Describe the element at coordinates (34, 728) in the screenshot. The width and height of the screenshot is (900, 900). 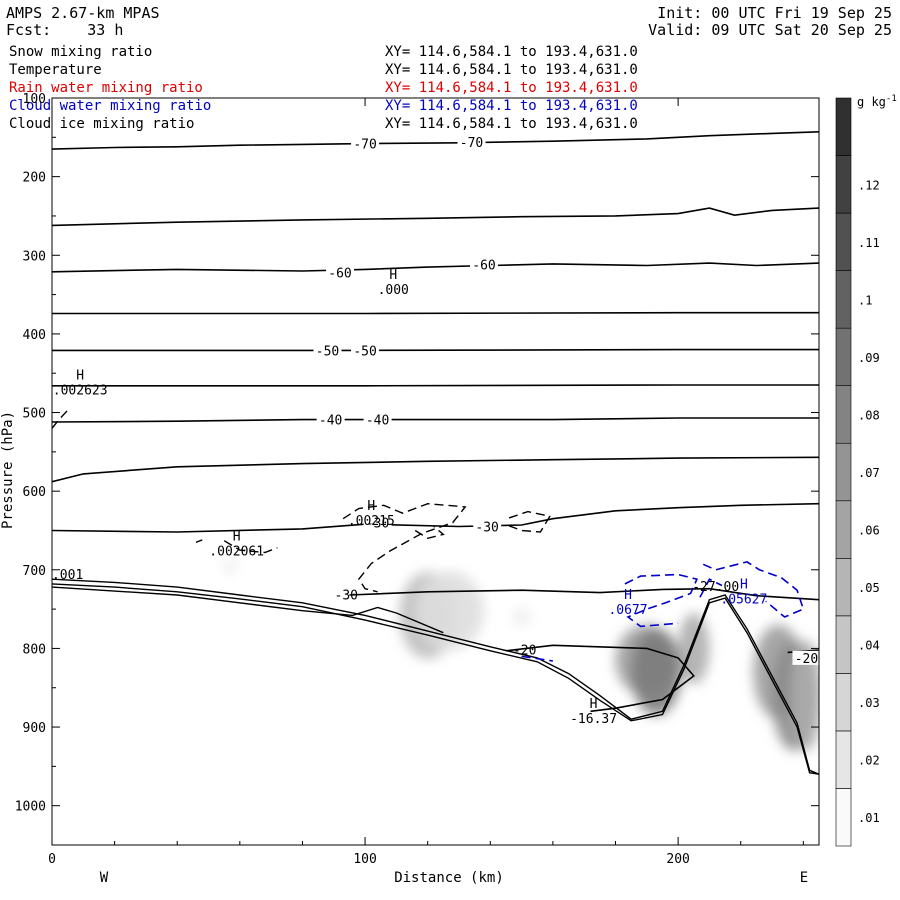
I see `y-tick-label: 900` at that location.